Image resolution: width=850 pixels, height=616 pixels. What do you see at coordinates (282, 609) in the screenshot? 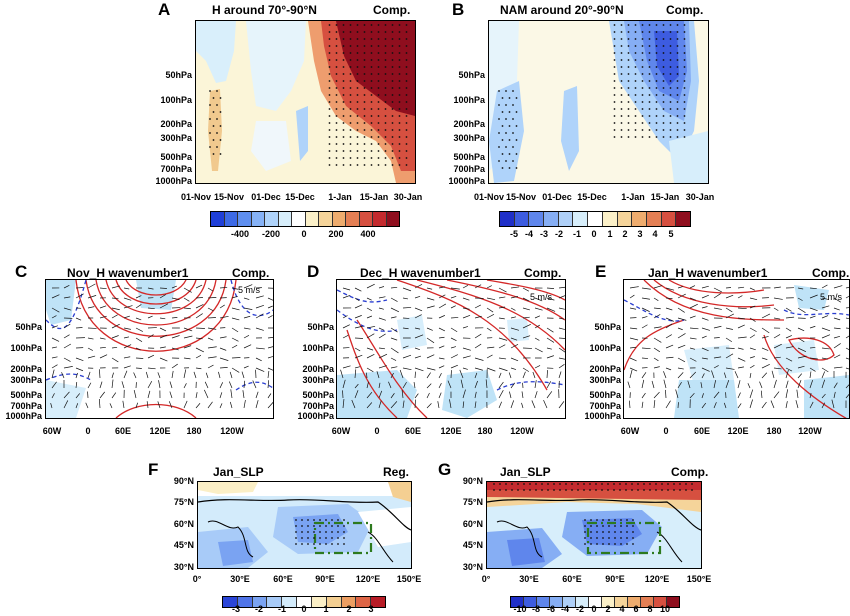
I see `colorbar-label: -1` at bounding box center [282, 609].